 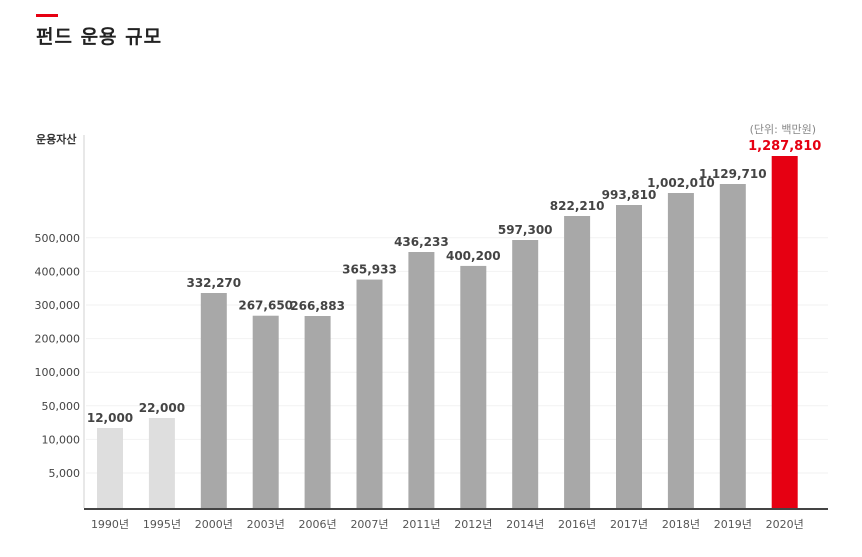 I want to click on value-label: 365,933, so click(x=369, y=270).